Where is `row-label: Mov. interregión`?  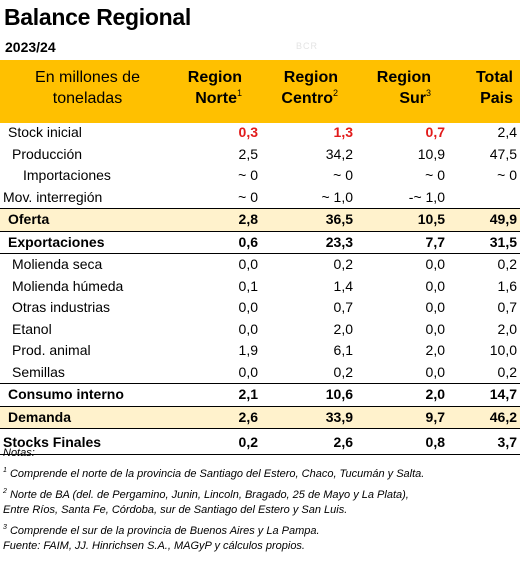 row-label: Mov. interregión is located at coordinates (53, 196).